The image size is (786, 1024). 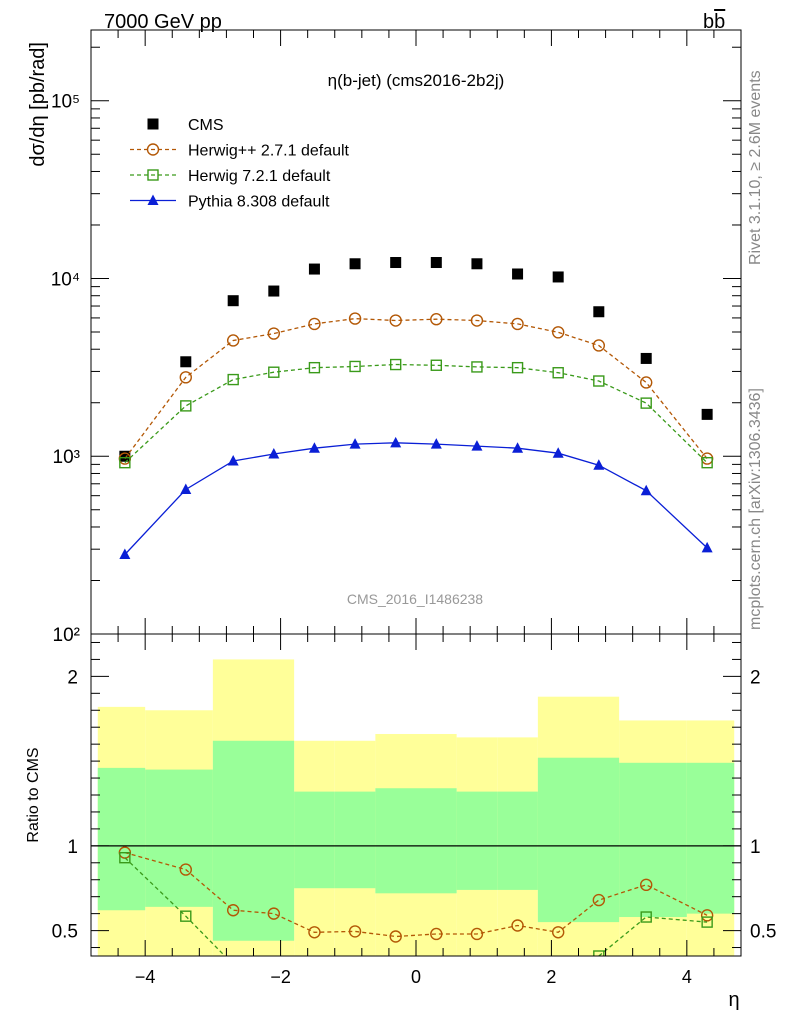 I want to click on rivet-version-text: Rivet 3.1.10, ≥ 2.6M events, so click(x=755, y=167).